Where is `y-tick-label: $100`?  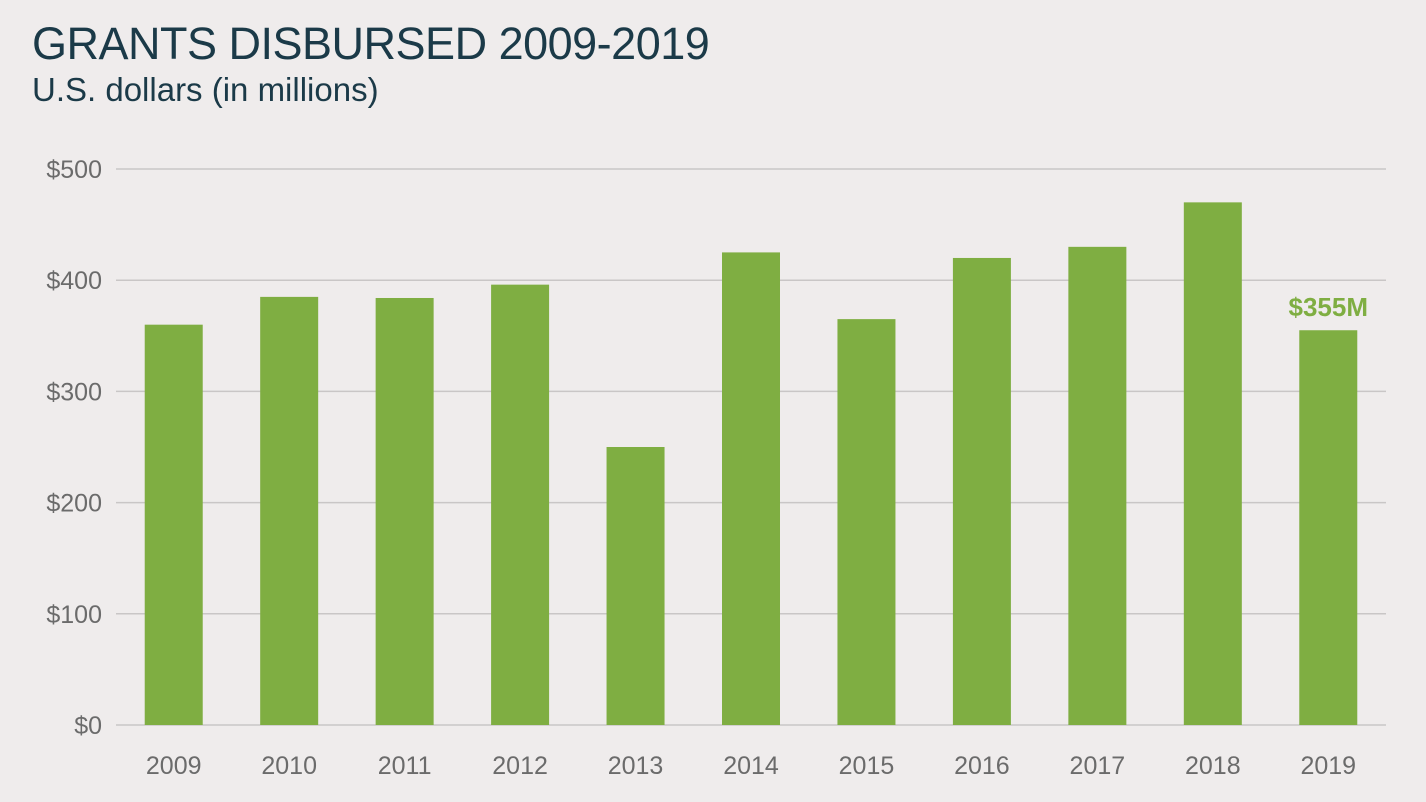 y-tick-label: $100 is located at coordinates (74, 615).